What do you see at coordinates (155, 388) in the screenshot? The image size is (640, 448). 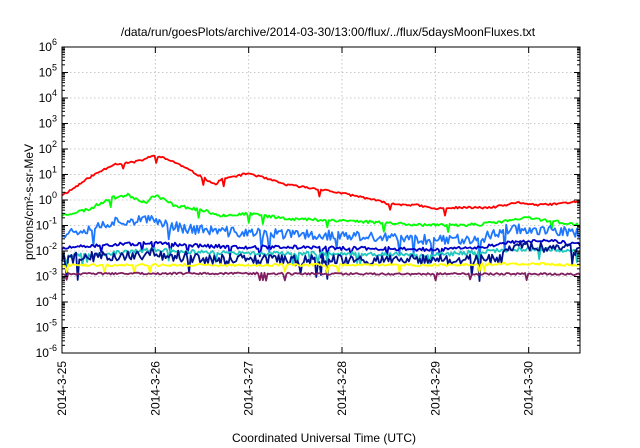 I see `x-tick-label: 2014-3-26` at bounding box center [155, 388].